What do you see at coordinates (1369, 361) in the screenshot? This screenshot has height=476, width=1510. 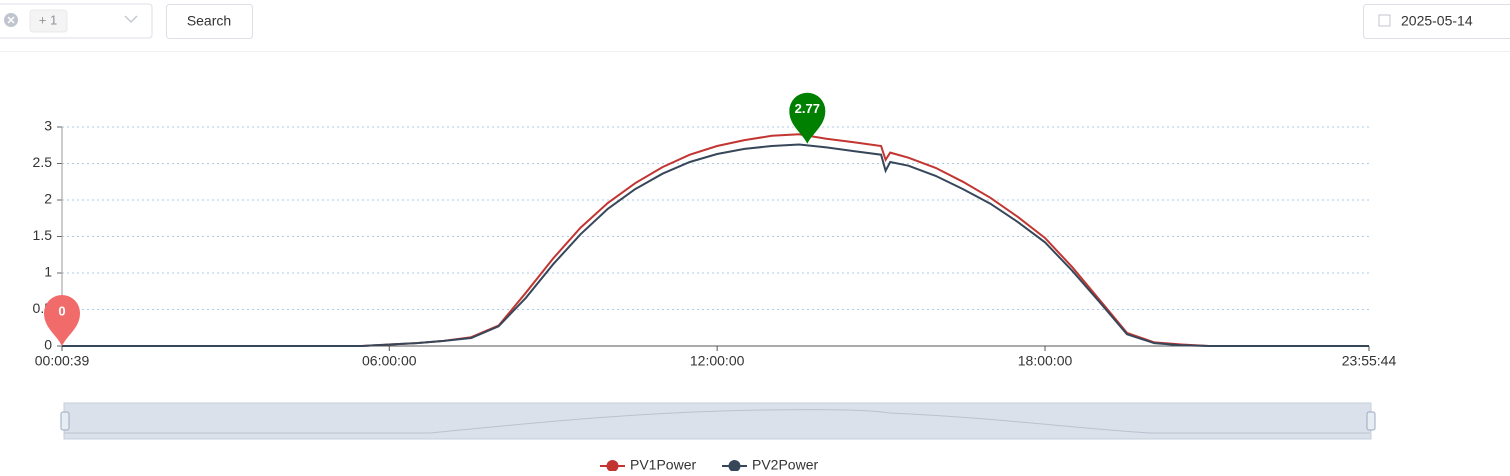 I see `x-tick-label: 23:55:44` at bounding box center [1369, 361].